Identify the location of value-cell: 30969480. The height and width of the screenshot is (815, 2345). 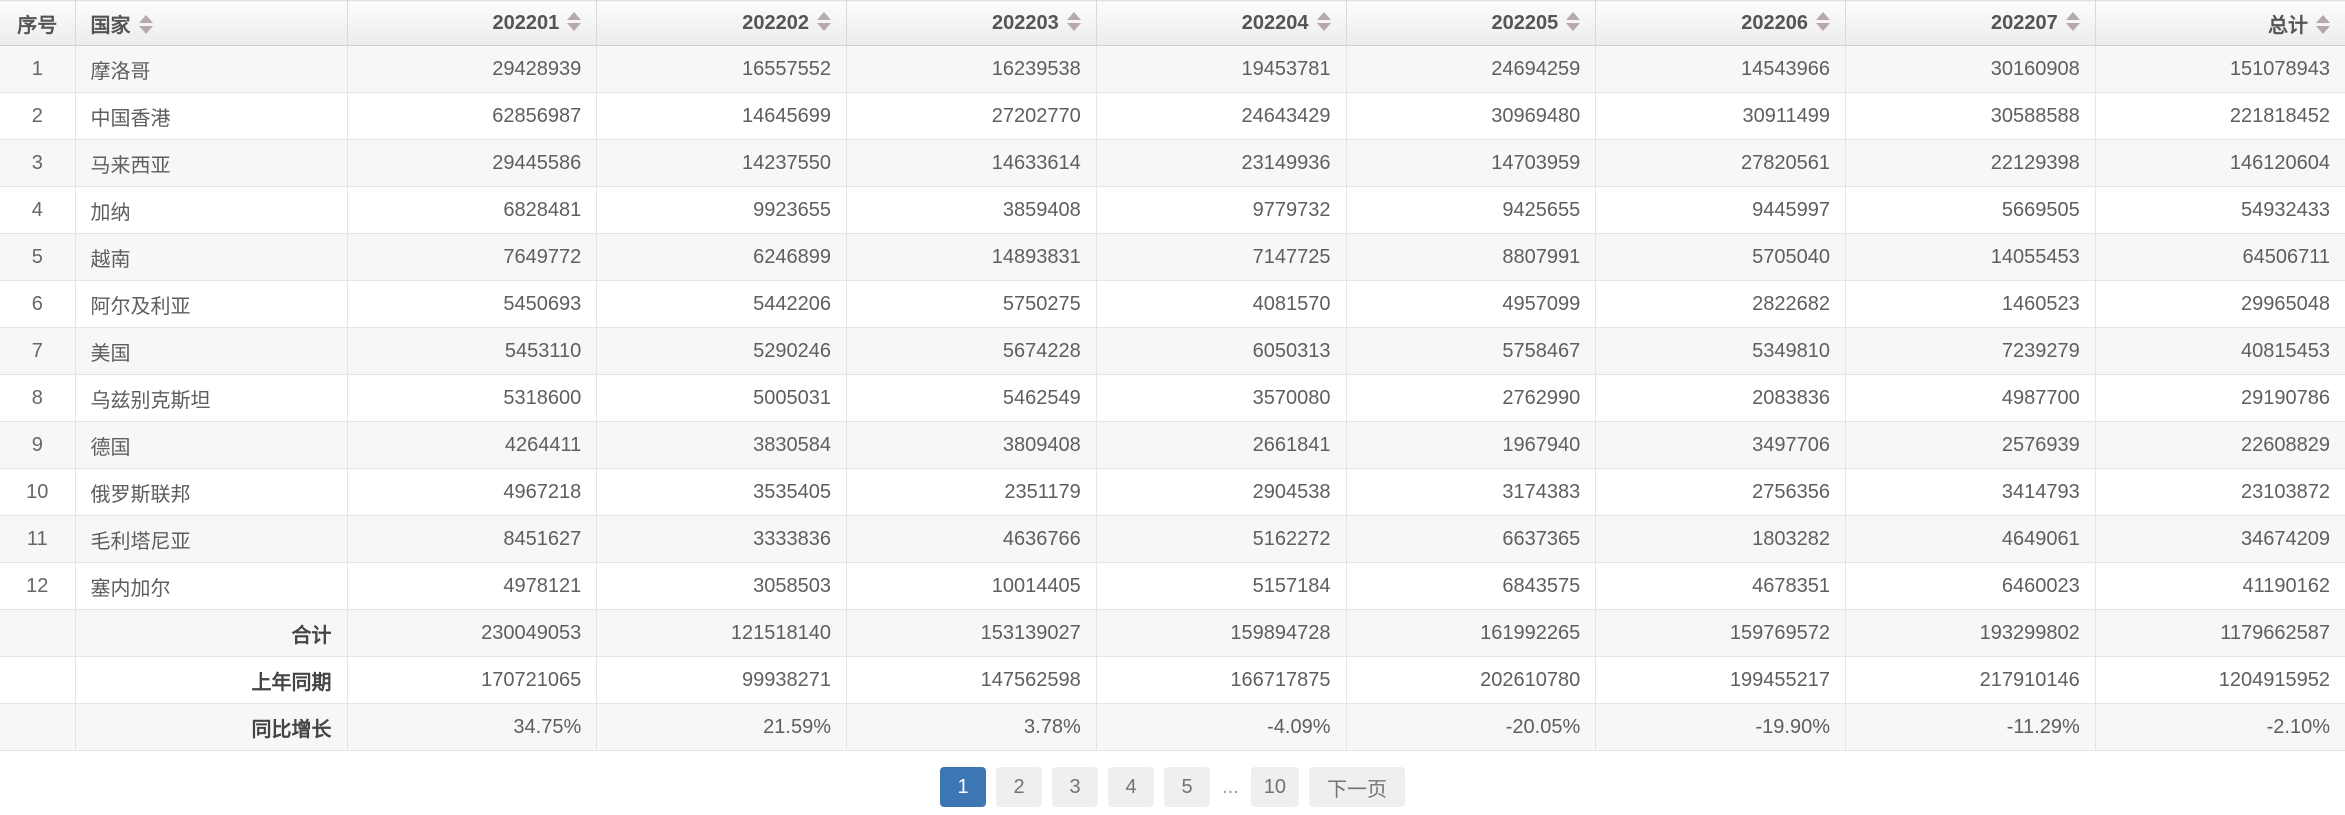
(1471, 116).